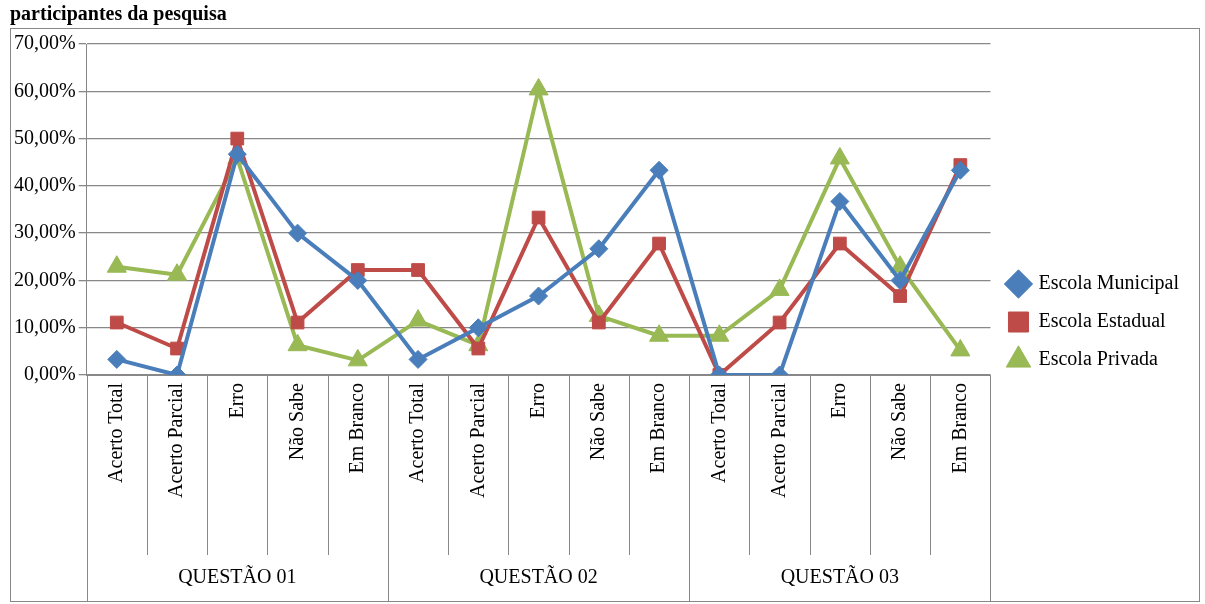 The height and width of the screenshot is (604, 1205). What do you see at coordinates (49, 373) in the screenshot?
I see `y-tick-label: 0,00%` at bounding box center [49, 373].